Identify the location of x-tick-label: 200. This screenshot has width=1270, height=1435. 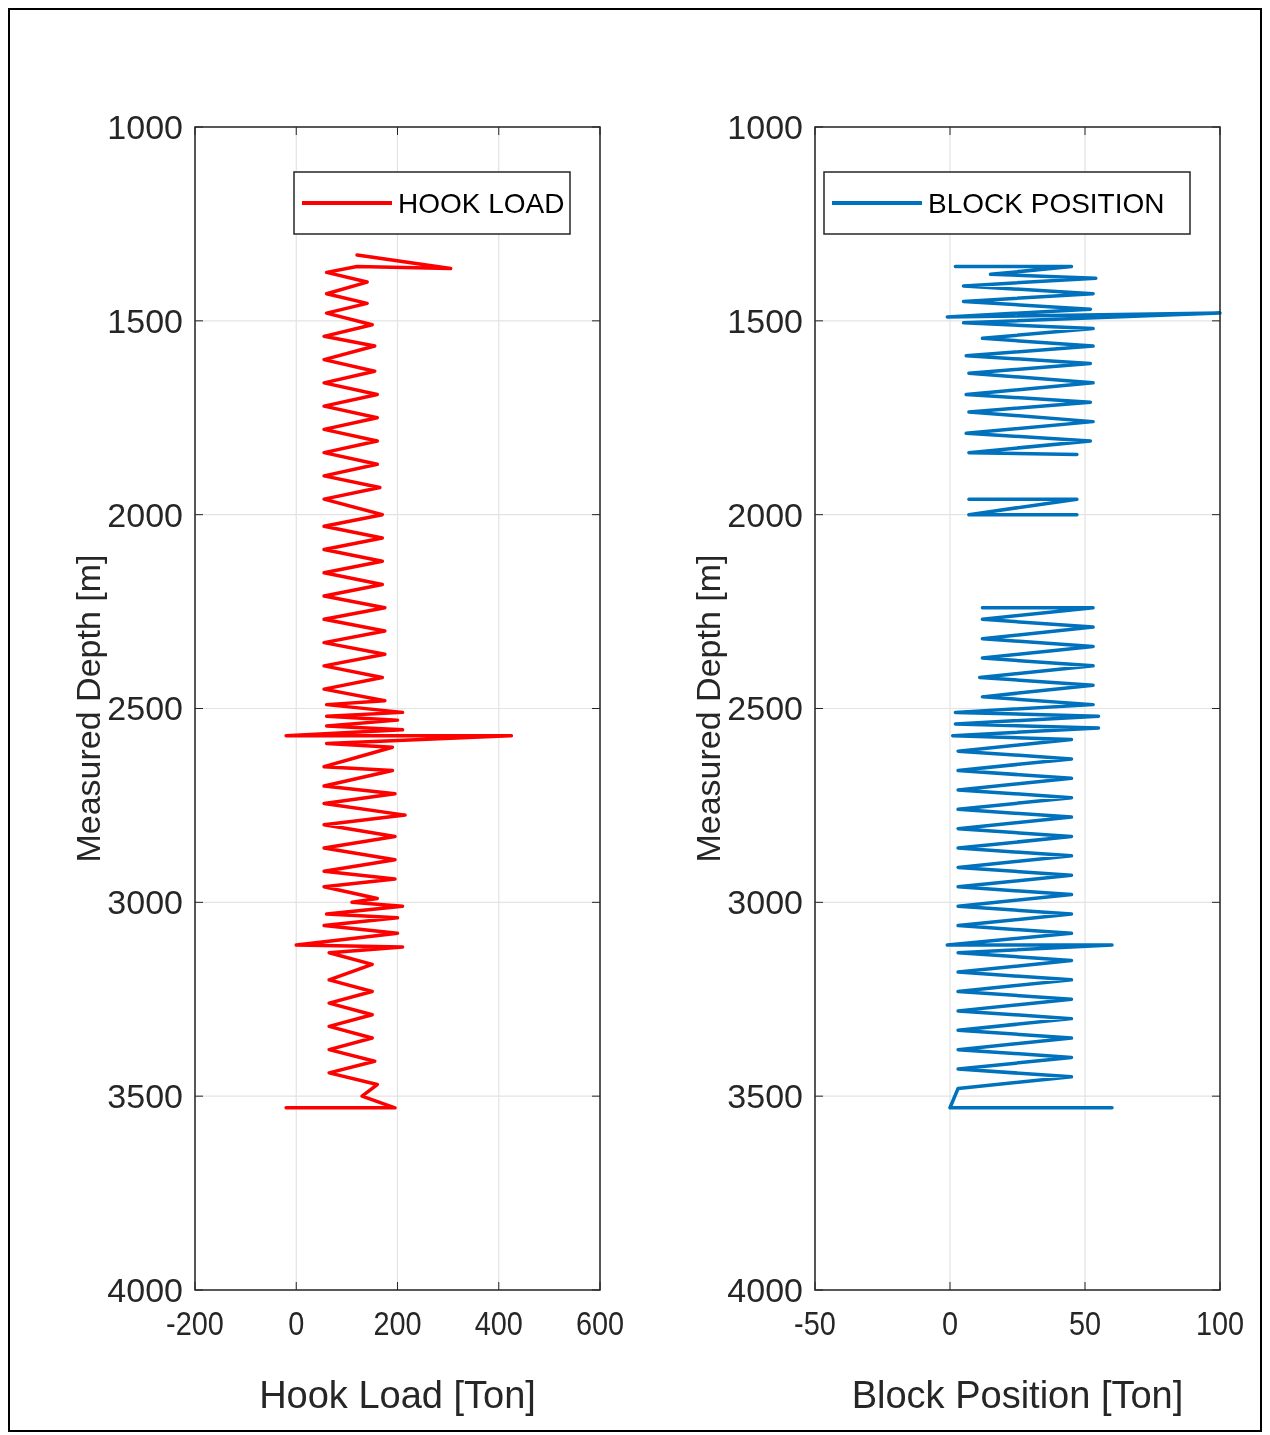
(397, 1323).